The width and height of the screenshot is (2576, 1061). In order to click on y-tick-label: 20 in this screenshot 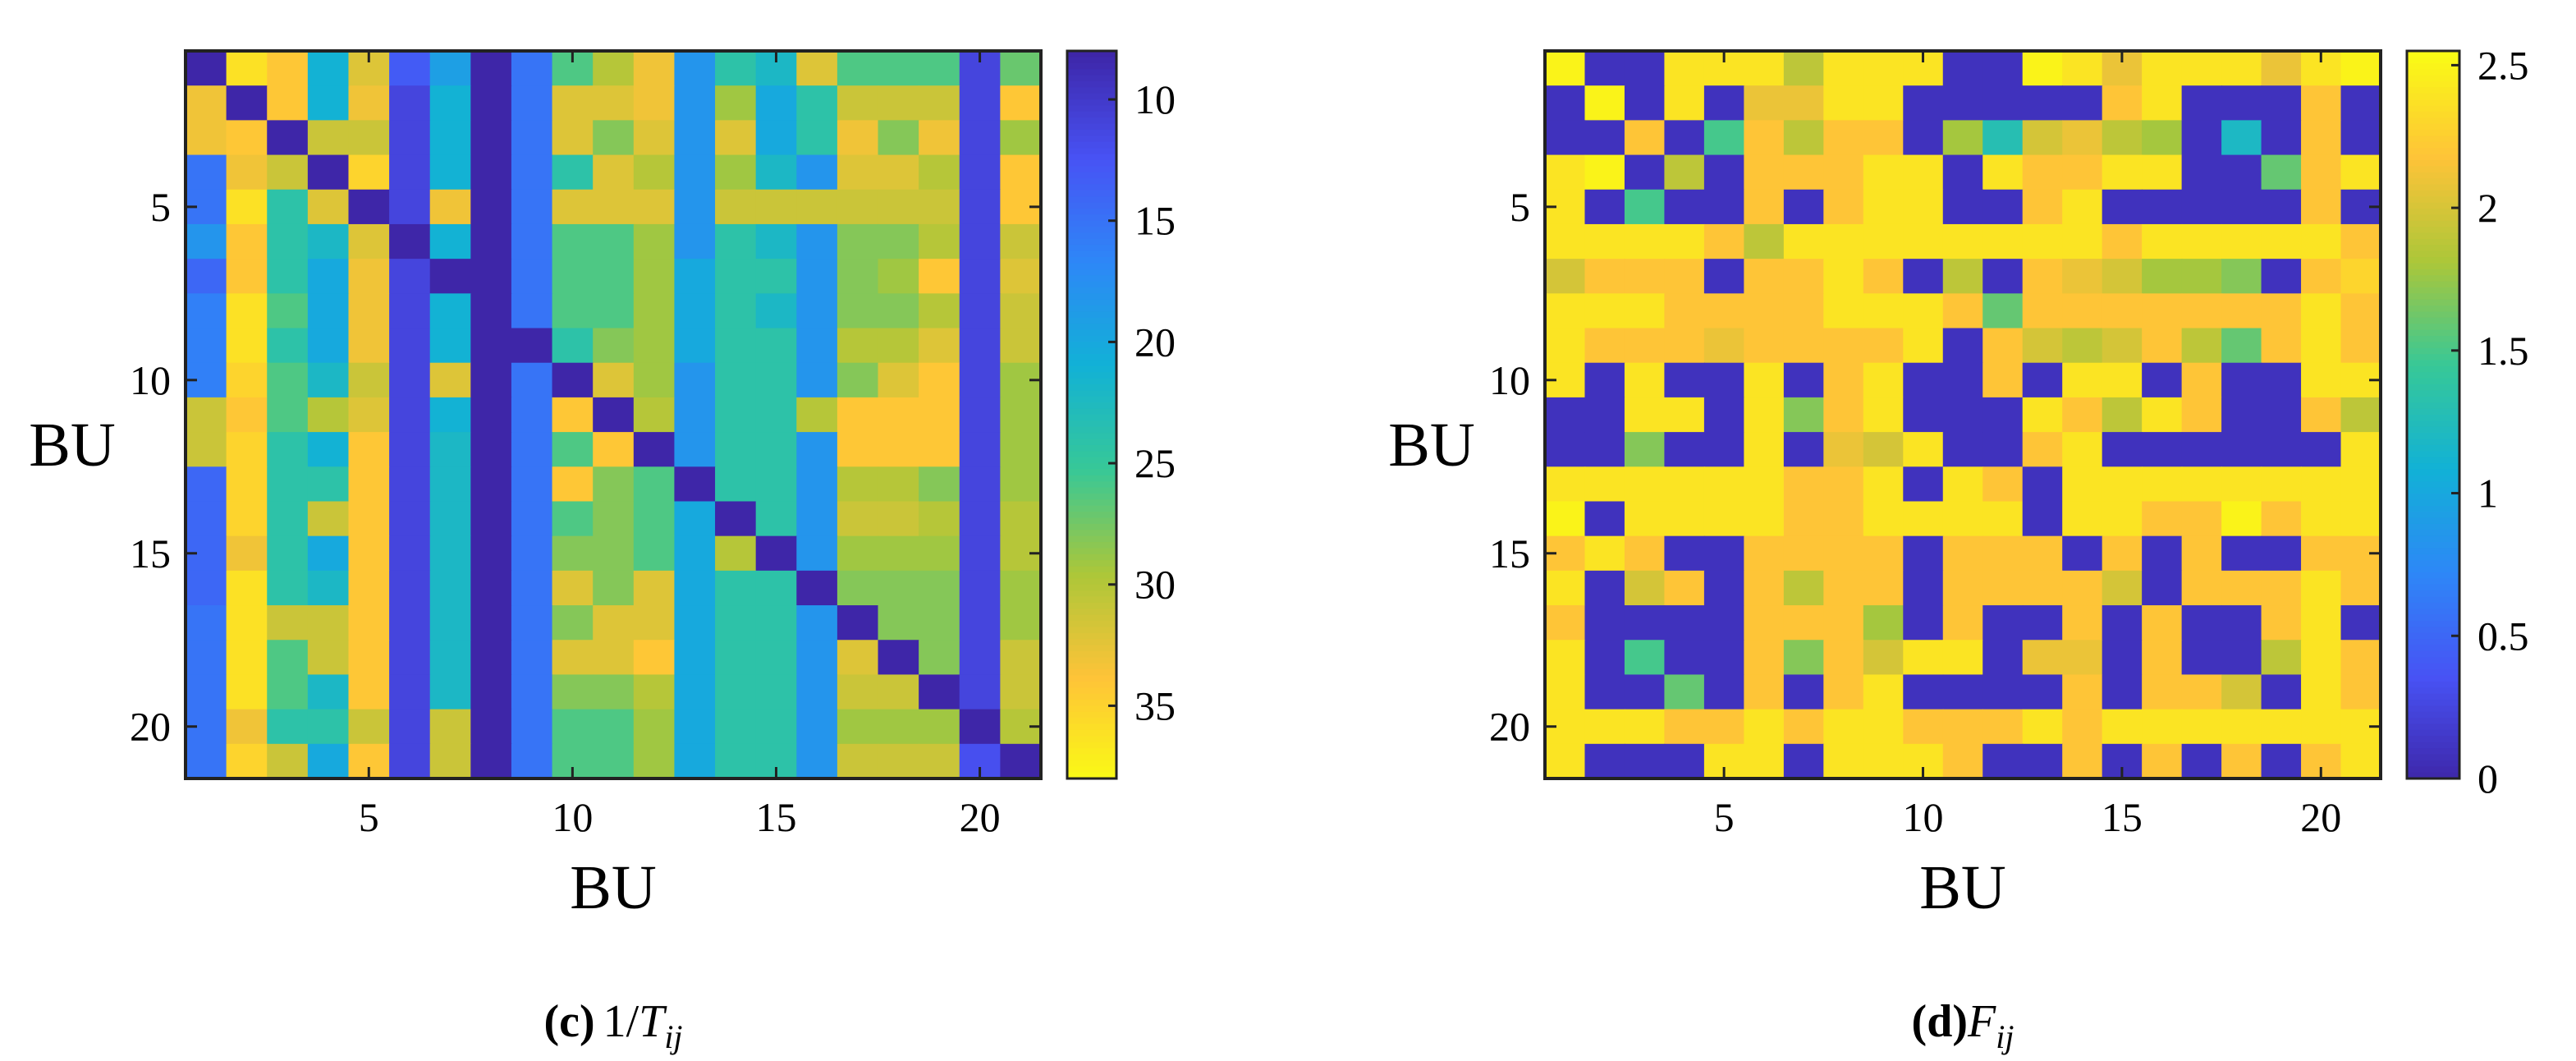, I will do `click(150, 727)`.